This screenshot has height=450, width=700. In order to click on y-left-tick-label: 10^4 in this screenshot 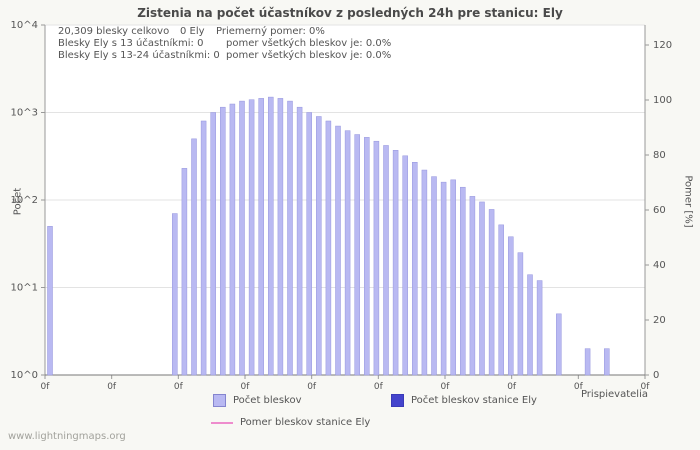, I will do `click(24, 25)`.